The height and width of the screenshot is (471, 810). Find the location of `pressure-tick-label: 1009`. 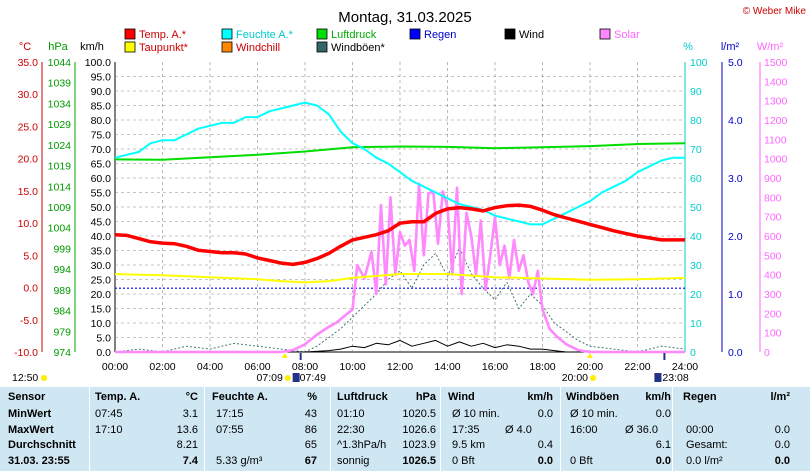

pressure-tick-label: 1009 is located at coordinates (60, 208).